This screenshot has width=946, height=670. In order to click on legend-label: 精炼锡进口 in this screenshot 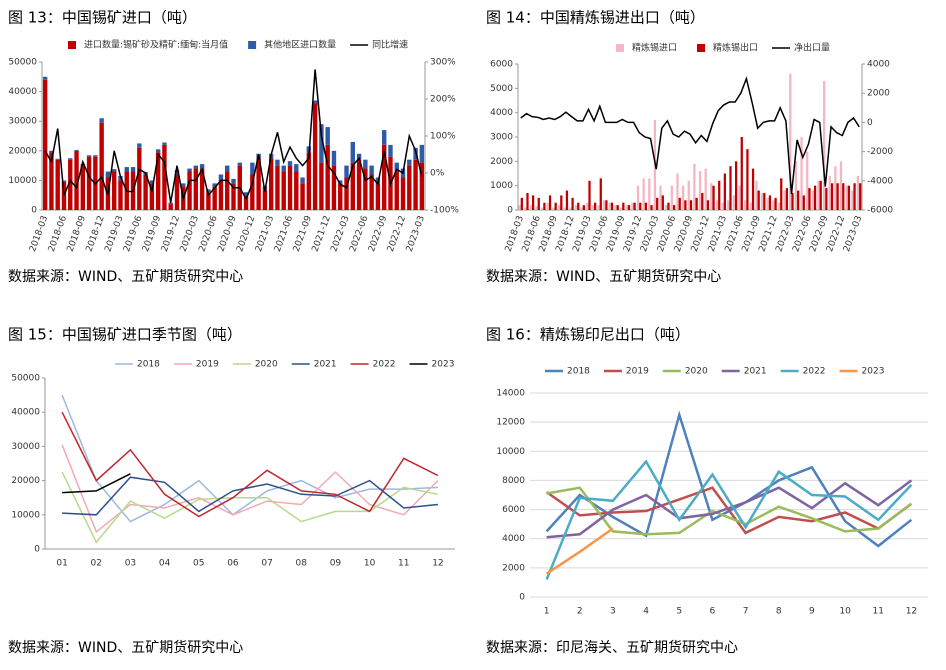, I will do `click(654, 48)`.